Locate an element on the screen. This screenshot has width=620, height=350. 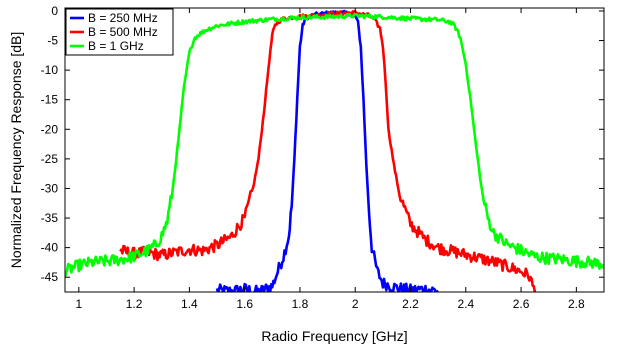
x-axis-label: Radio Frequency [GHz] is located at coordinates (334, 336).